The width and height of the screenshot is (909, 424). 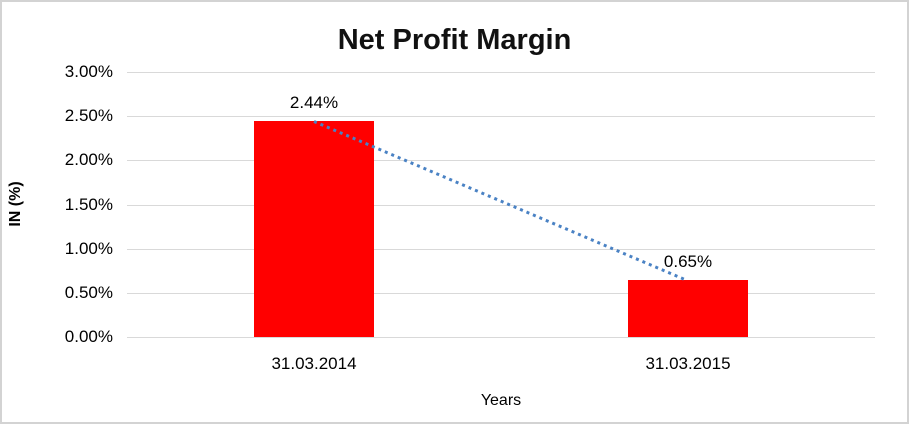 I want to click on x-tick-label: 31.03.2015, so click(x=688, y=363).